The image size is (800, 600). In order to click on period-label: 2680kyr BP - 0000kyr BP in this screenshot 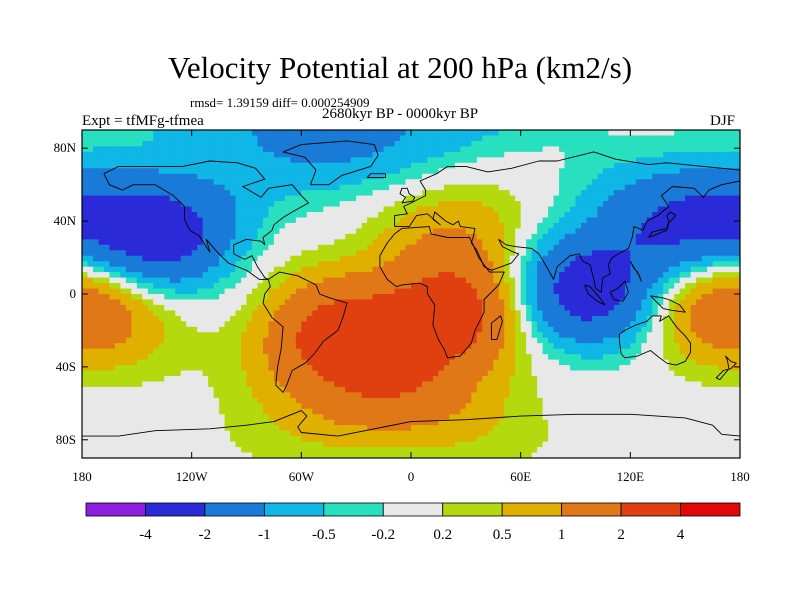, I will do `click(400, 114)`.